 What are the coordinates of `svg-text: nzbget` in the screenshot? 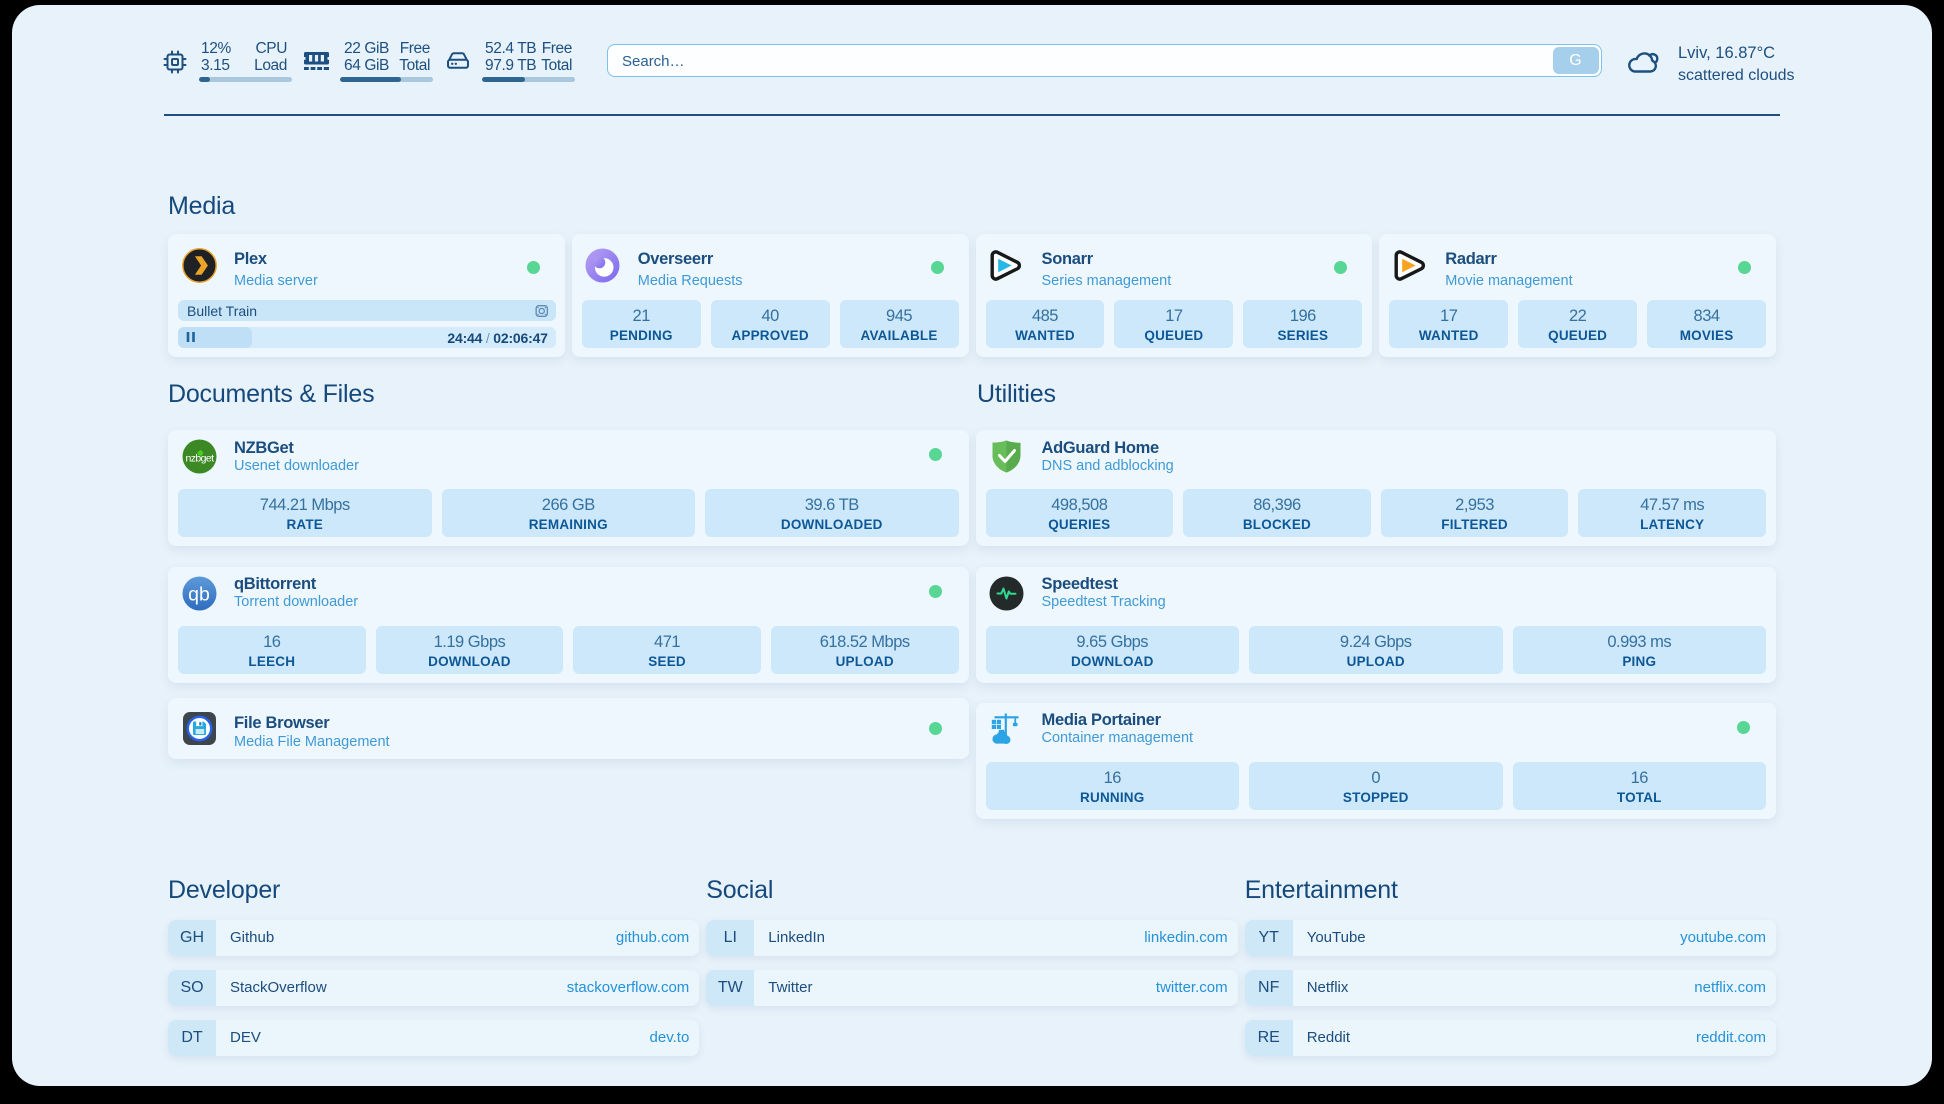 It's located at (199, 459).